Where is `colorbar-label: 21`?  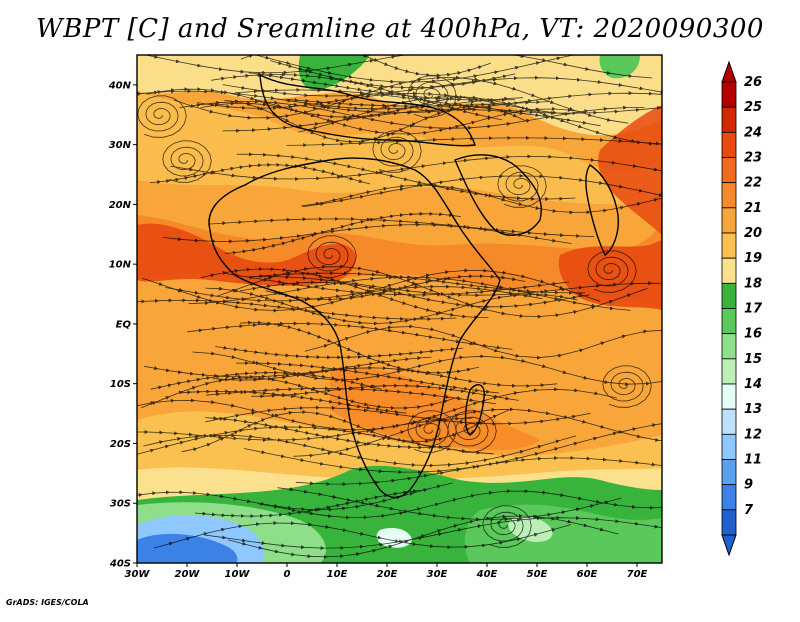 colorbar-label: 21 is located at coordinates (753, 208).